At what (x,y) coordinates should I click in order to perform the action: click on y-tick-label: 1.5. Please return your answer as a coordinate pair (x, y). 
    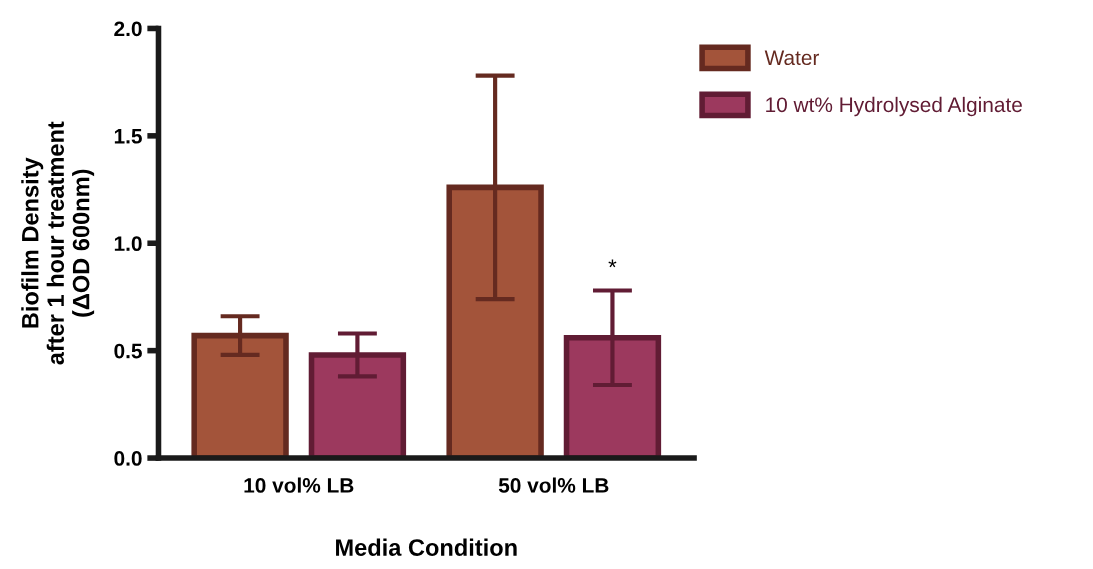
    Looking at the image, I should click on (128, 136).